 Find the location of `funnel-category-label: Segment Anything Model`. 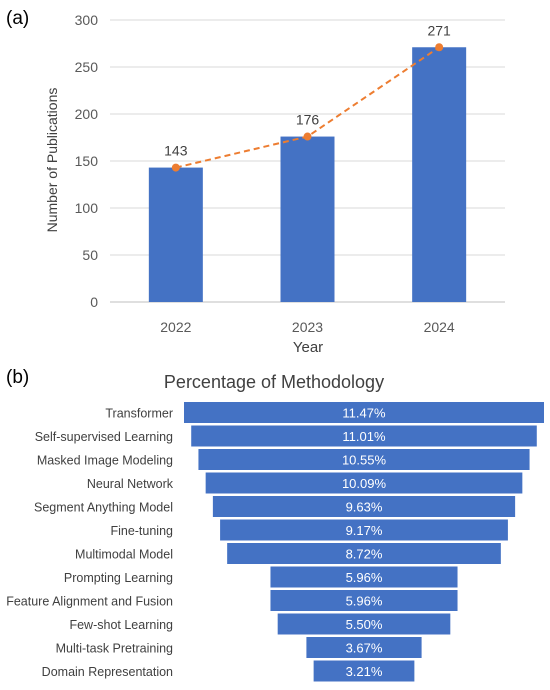

funnel-category-label: Segment Anything Model is located at coordinates (103, 508).